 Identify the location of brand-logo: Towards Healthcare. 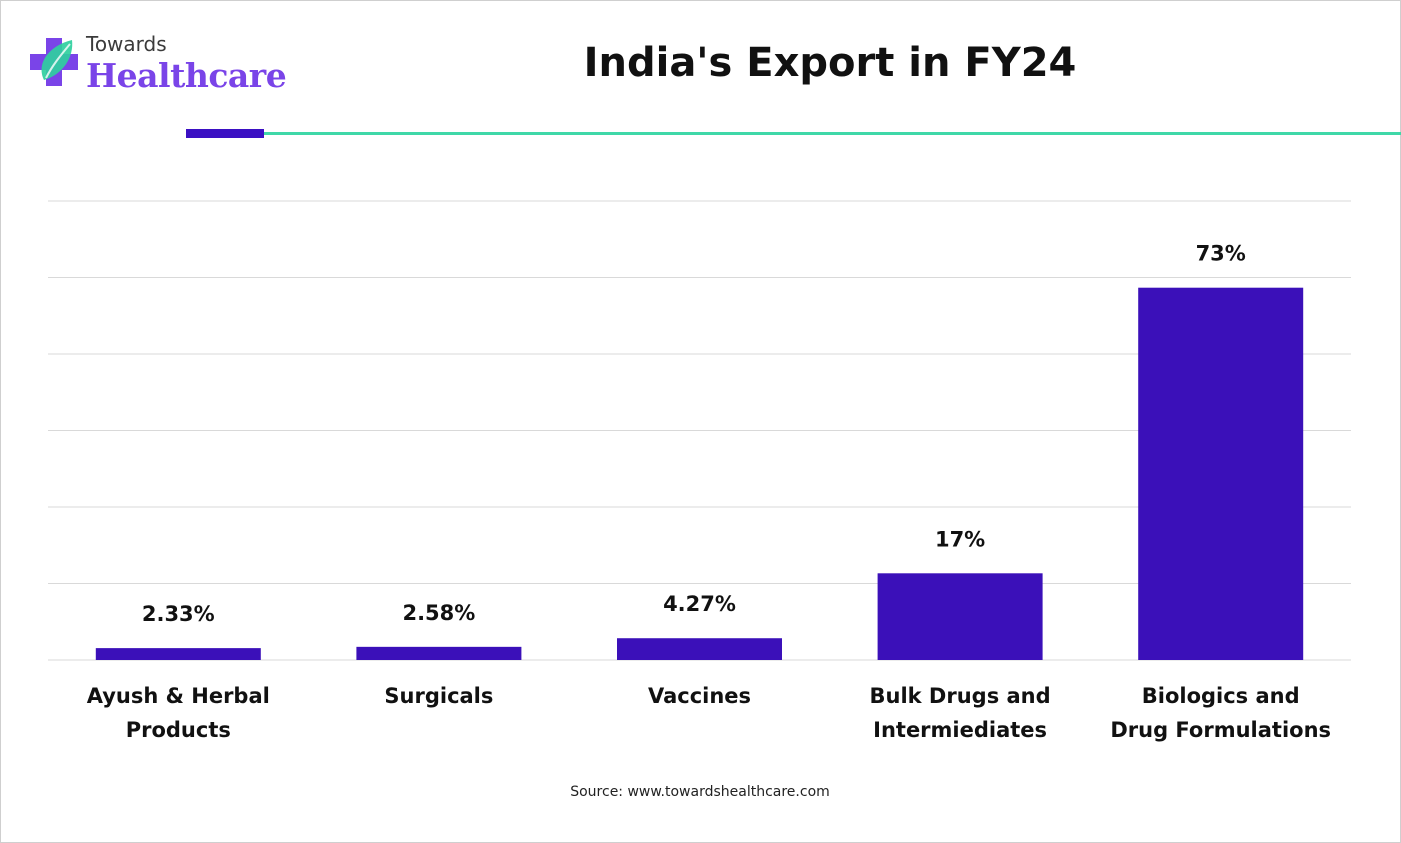
(156, 65).